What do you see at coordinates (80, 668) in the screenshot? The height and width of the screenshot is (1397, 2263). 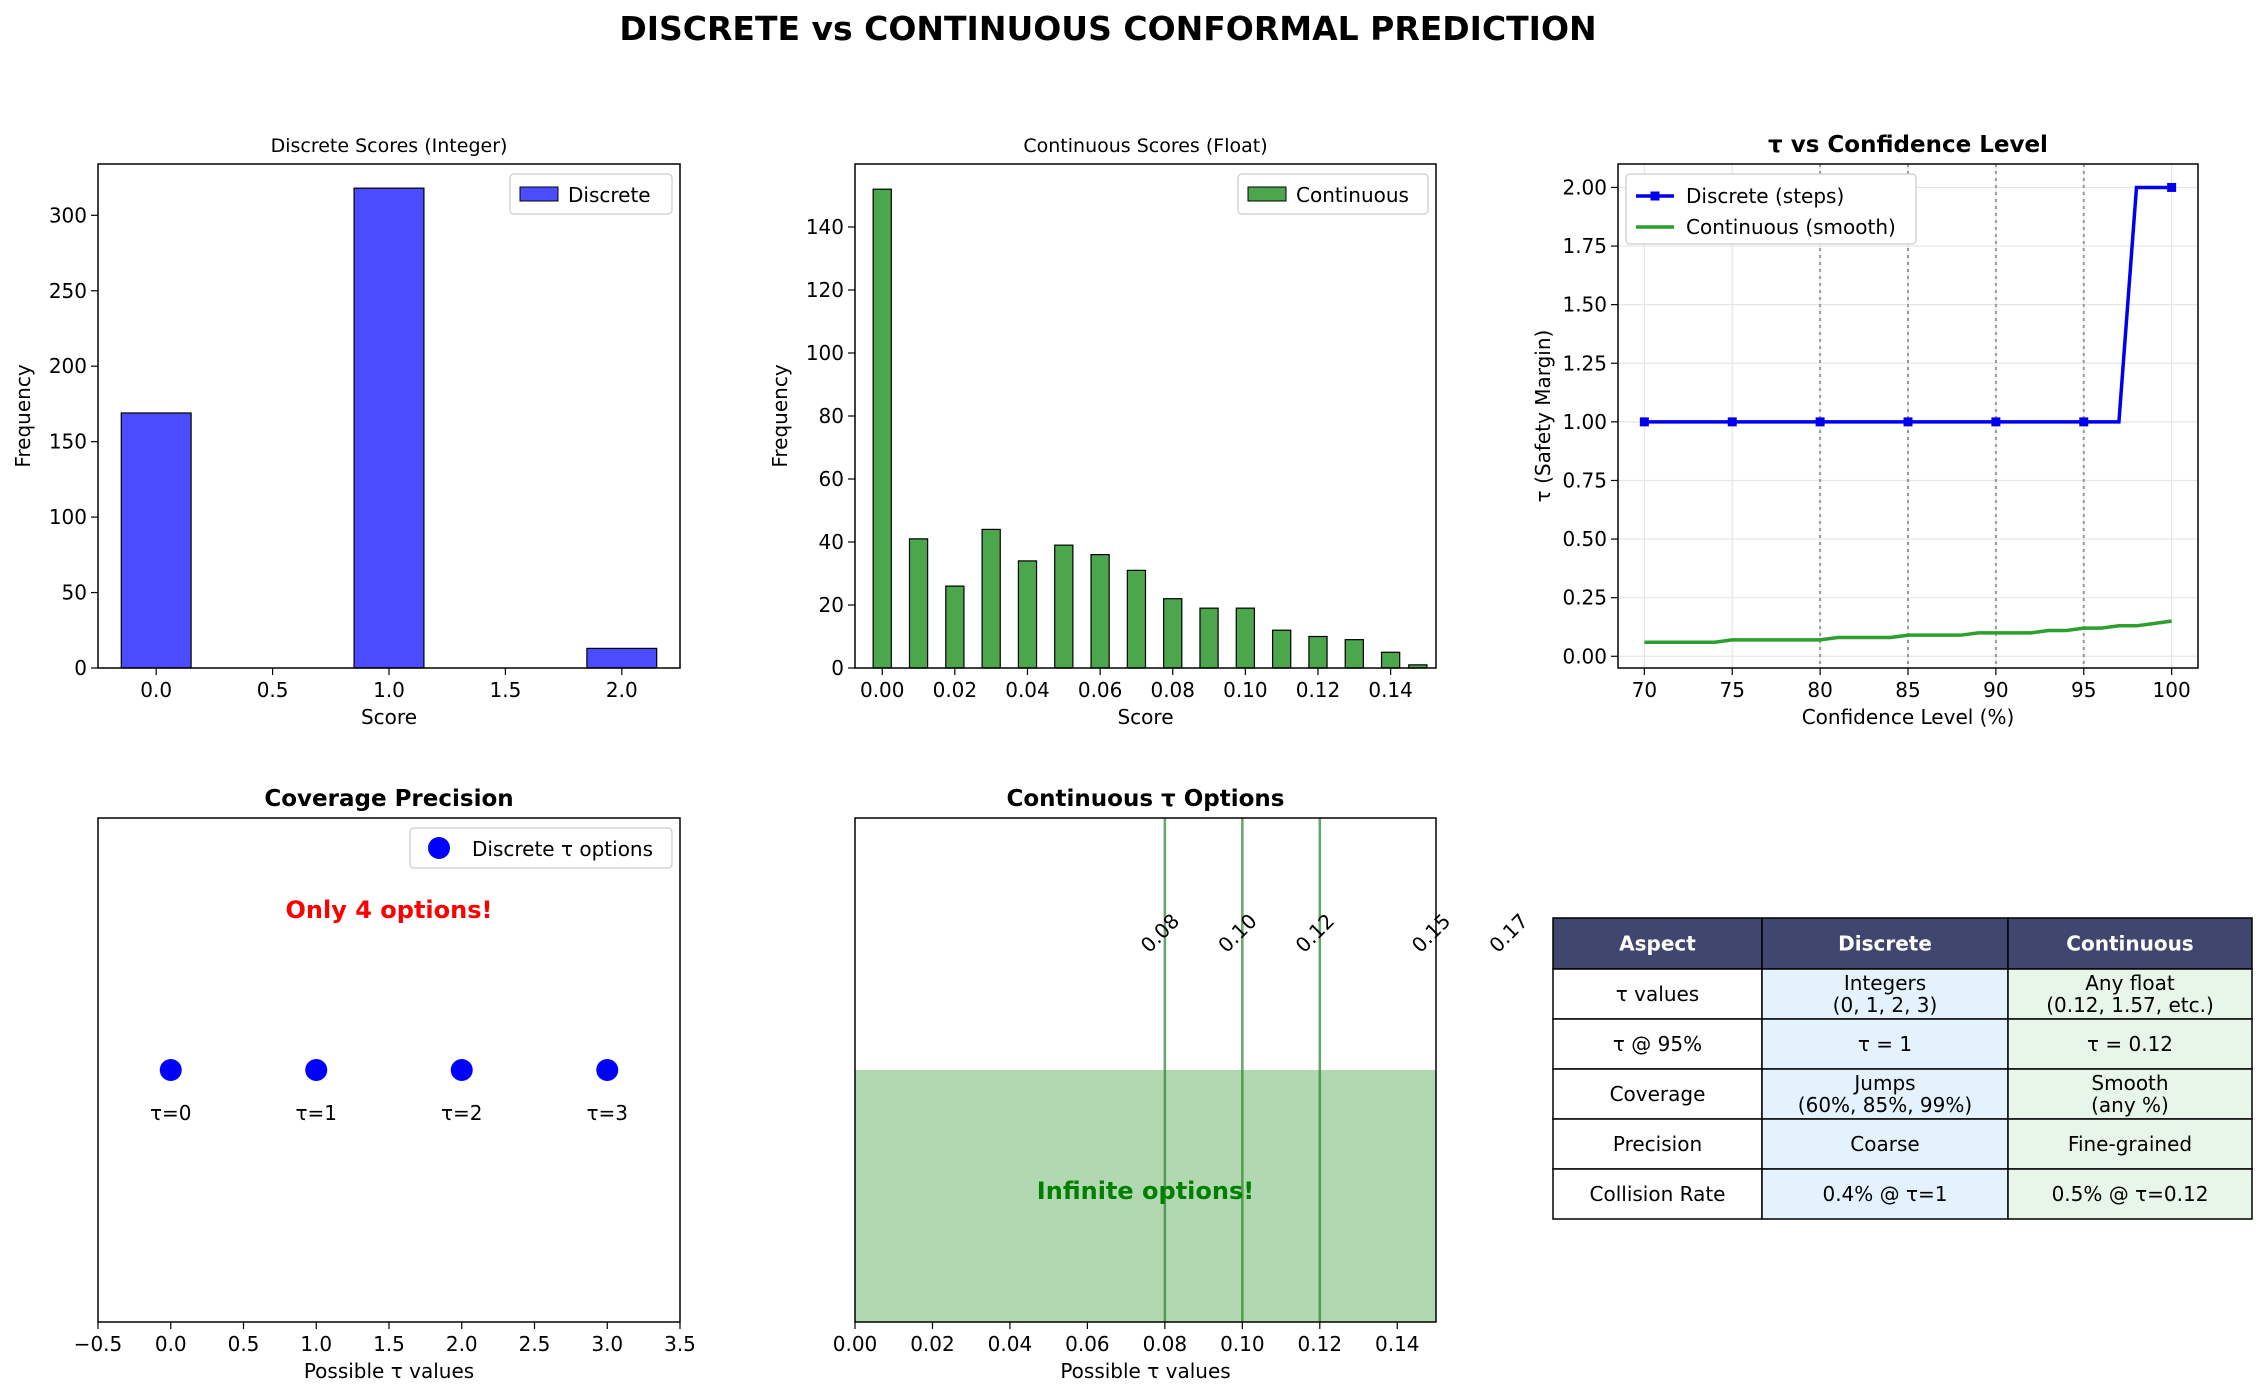 I see `y-tick-label: 0` at bounding box center [80, 668].